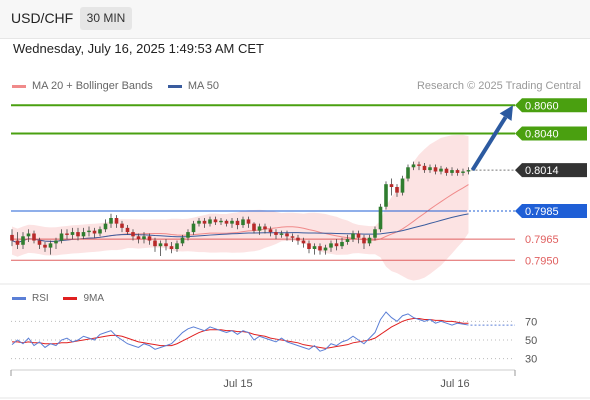 The image size is (590, 400). What do you see at coordinates (237, 384) in the screenshot?
I see `x-tick-label-0: Jul 15` at bounding box center [237, 384].